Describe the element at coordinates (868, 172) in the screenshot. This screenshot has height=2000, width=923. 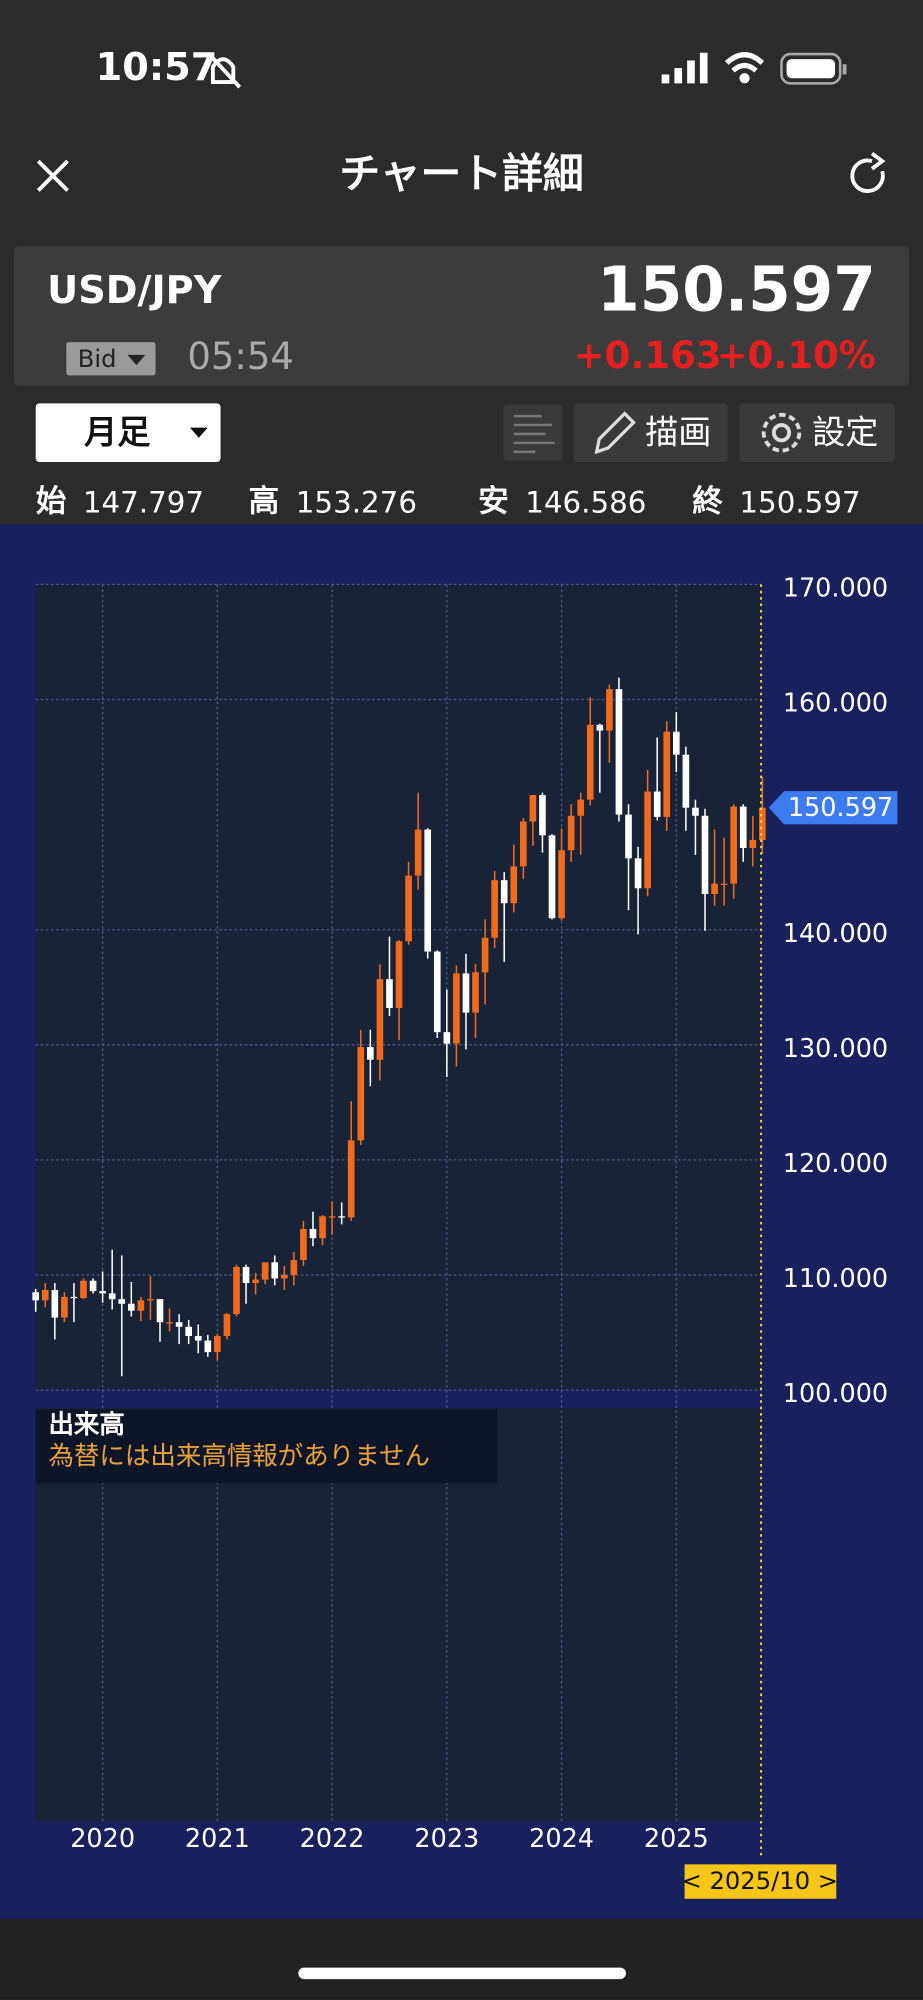
I see `refresh-button` at that location.